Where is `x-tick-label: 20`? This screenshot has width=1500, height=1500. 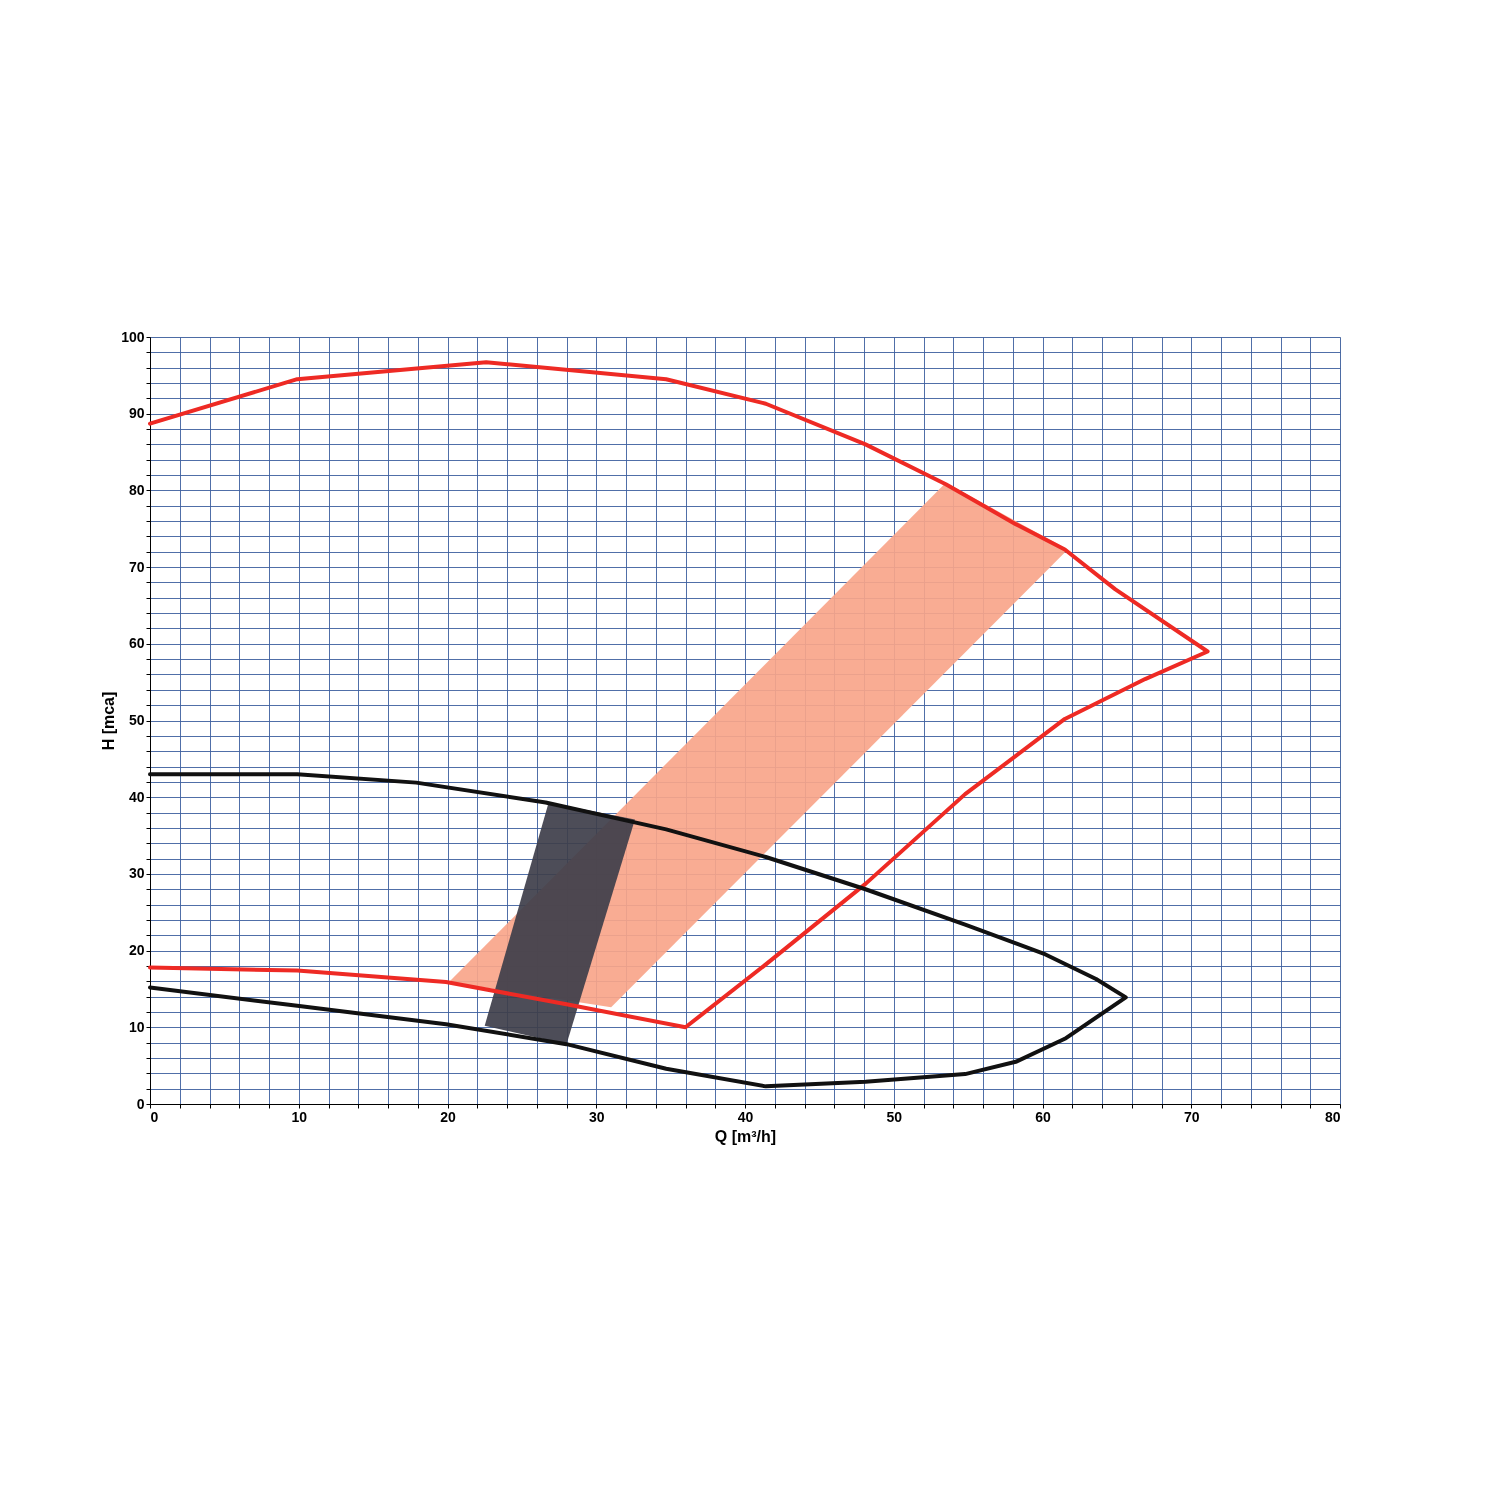 x-tick-label: 20 is located at coordinates (448, 1116).